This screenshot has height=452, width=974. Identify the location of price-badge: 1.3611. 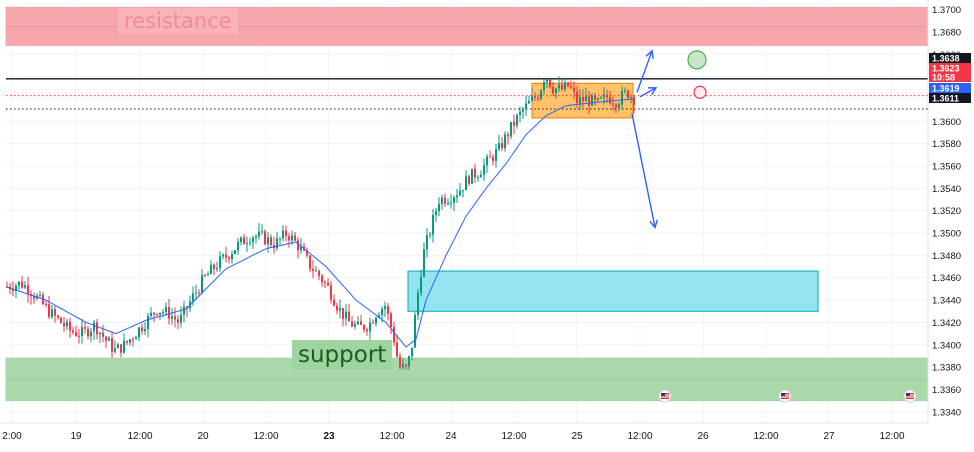
(950, 98).